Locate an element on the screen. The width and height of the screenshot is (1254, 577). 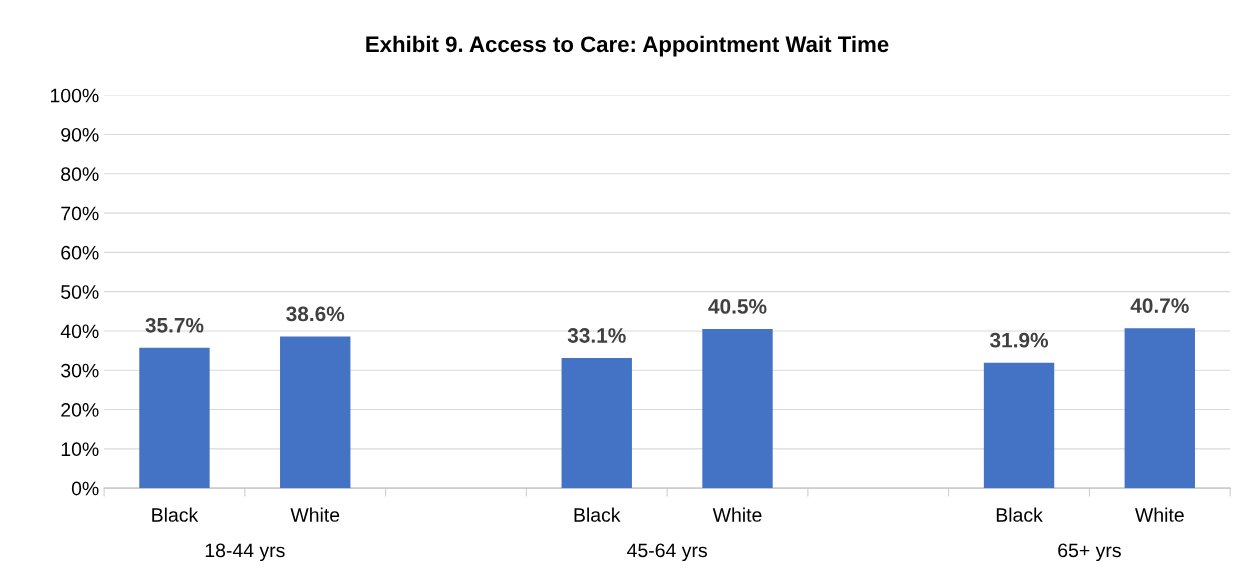
data-label: 31.9% is located at coordinates (1019, 340).